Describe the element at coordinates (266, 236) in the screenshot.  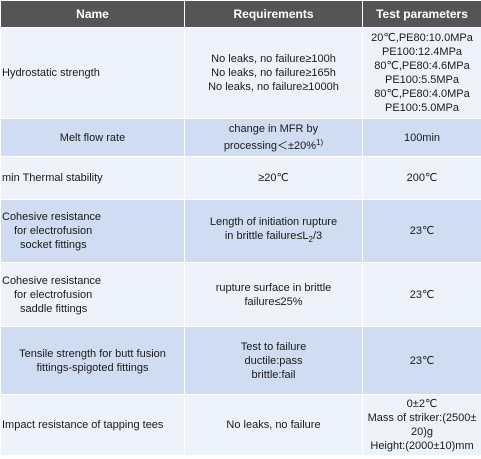
I see `requirement-text: in brittle failure≤L` at that location.